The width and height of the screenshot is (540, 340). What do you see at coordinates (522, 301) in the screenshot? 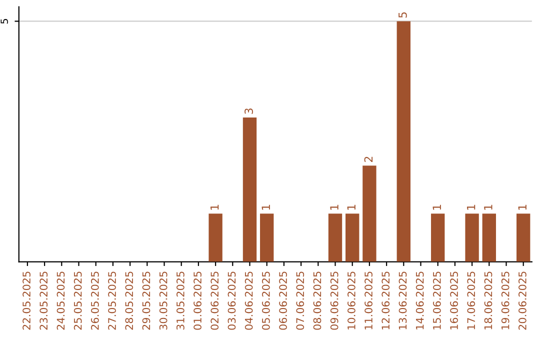
I see `x-tick-label: 20.06.2025` at bounding box center [522, 301].